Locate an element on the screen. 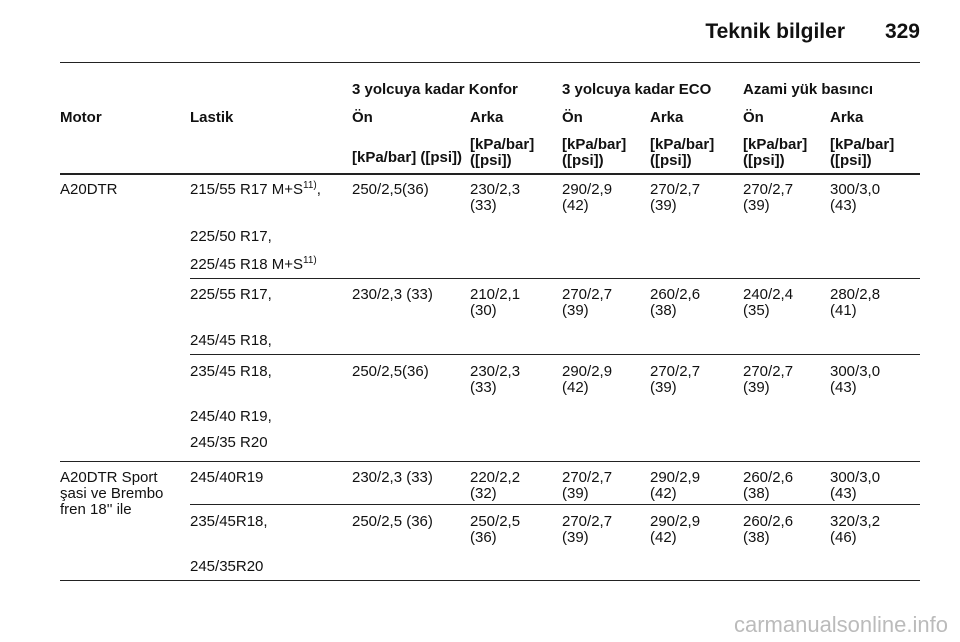  pressure: 220/2,2 (32) is located at coordinates (495, 485).